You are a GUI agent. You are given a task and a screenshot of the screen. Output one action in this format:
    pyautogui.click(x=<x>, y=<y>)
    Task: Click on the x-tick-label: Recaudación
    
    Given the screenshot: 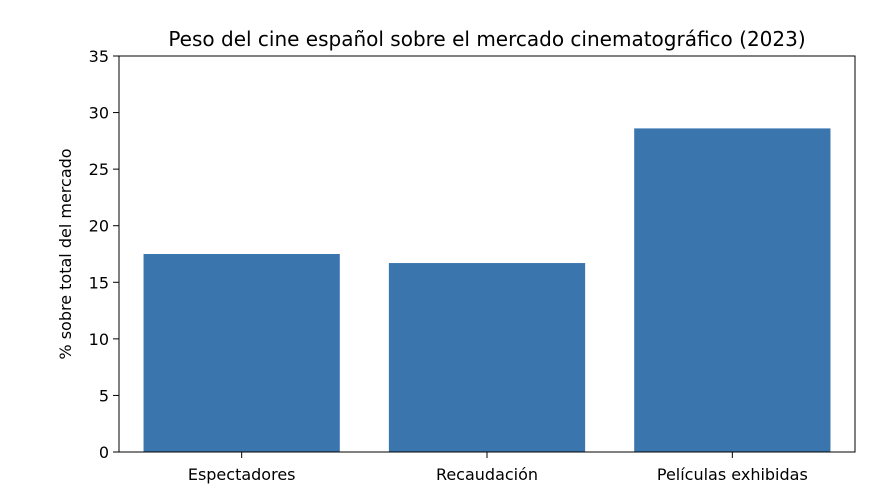 What is the action you would take?
    pyautogui.click(x=487, y=474)
    